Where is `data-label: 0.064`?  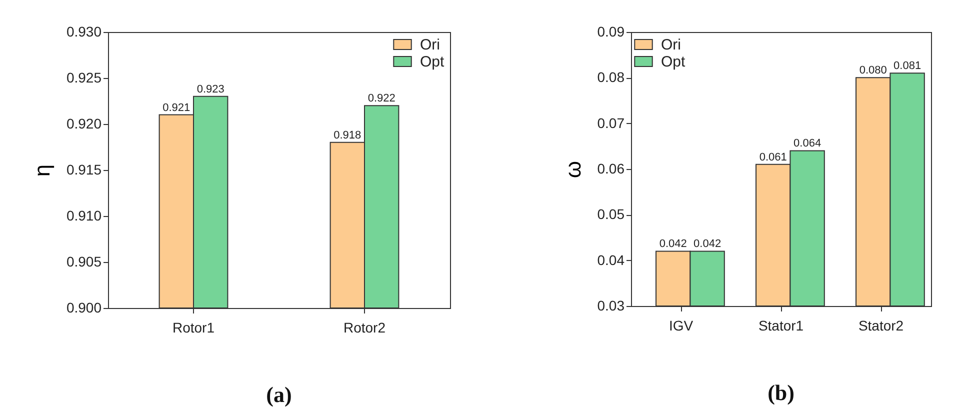 data-label: 0.064 is located at coordinates (808, 144).